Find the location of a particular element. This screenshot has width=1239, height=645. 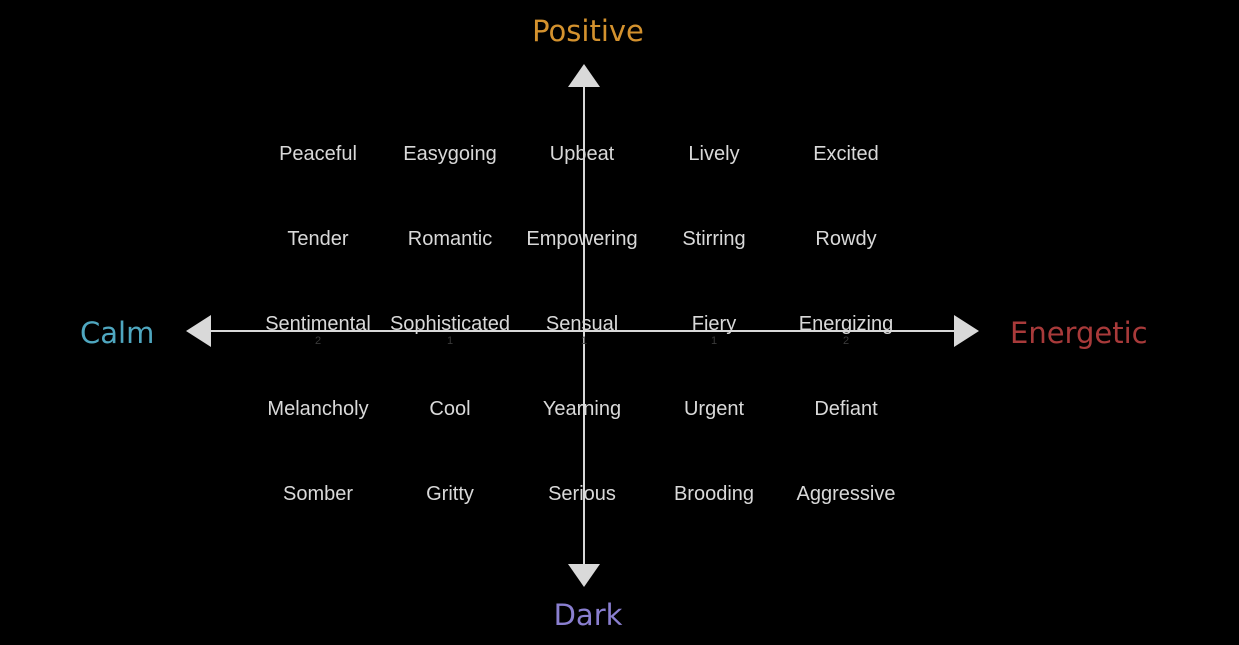

down-arrow-icon is located at coordinates (584, 575).